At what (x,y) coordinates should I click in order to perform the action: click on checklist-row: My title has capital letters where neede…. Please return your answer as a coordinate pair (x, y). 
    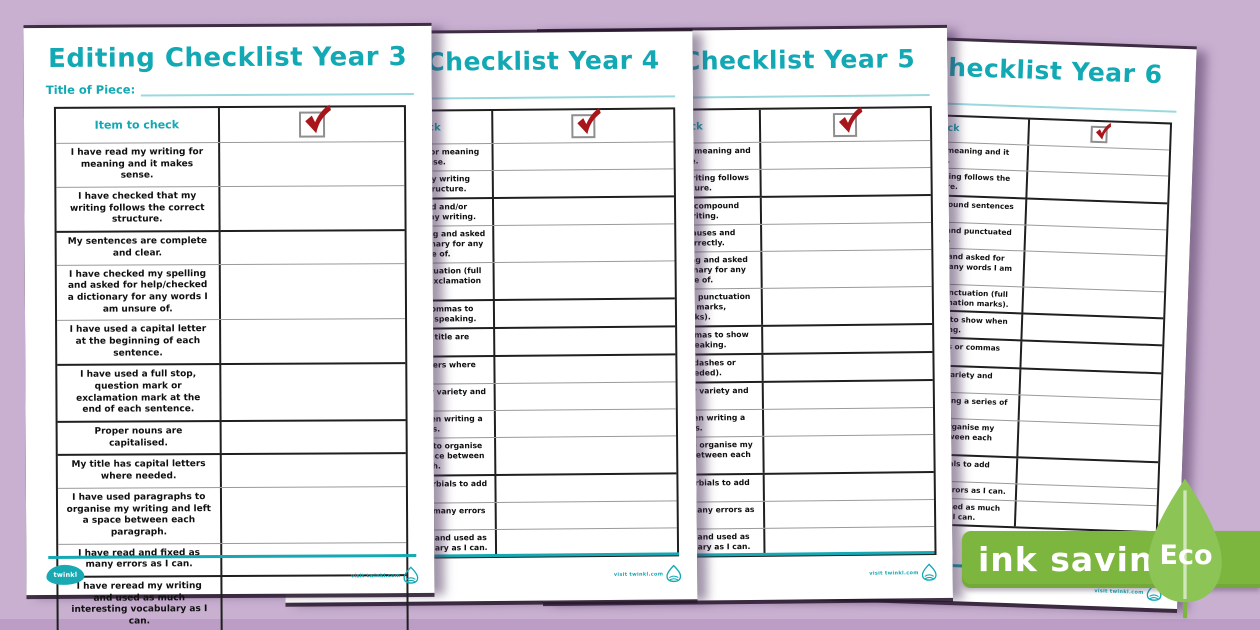
    Looking at the image, I should click on (231, 471).